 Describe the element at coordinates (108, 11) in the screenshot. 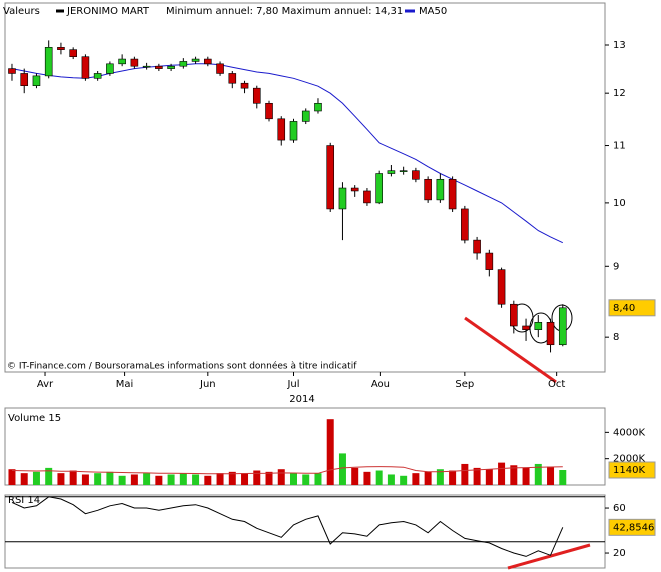

I see `chart-title: JERONIMO MART` at that location.